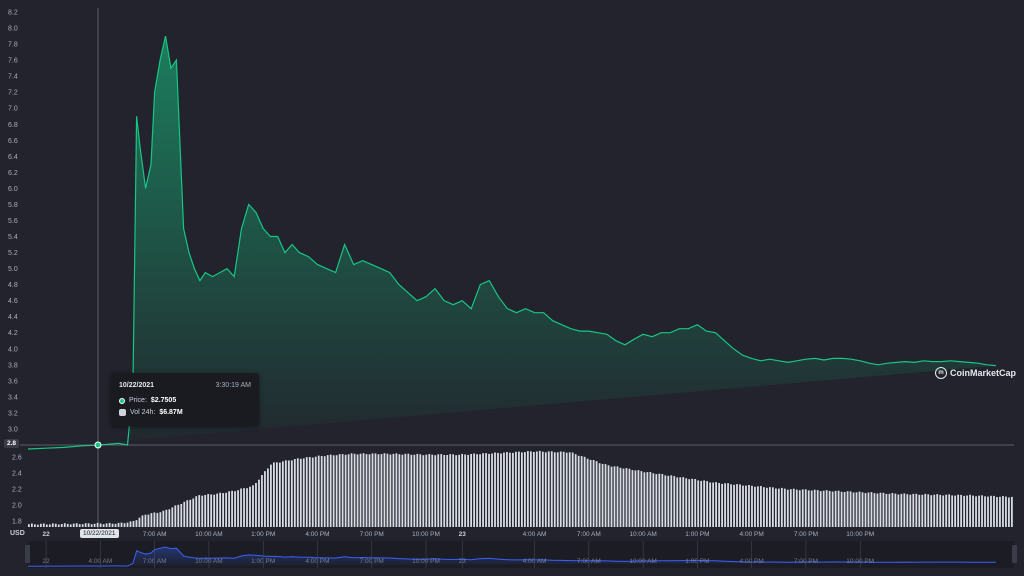  I want to click on time-tick-label: 7:00 AM, so click(589, 534).